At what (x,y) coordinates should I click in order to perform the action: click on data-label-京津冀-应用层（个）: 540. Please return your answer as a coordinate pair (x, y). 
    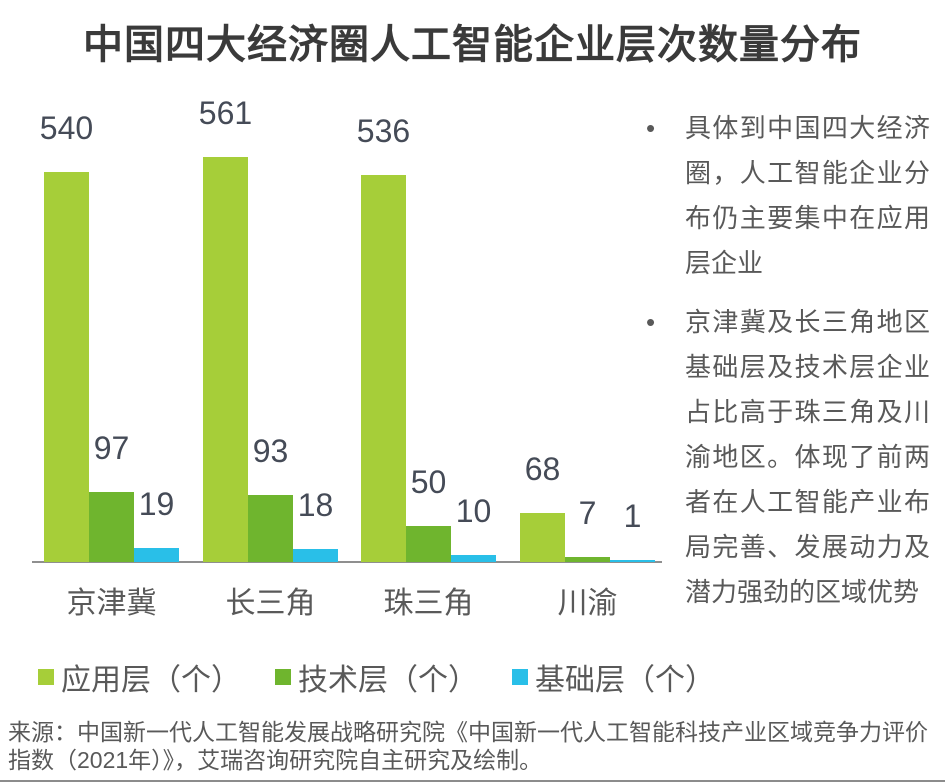
    Looking at the image, I should click on (66, 128).